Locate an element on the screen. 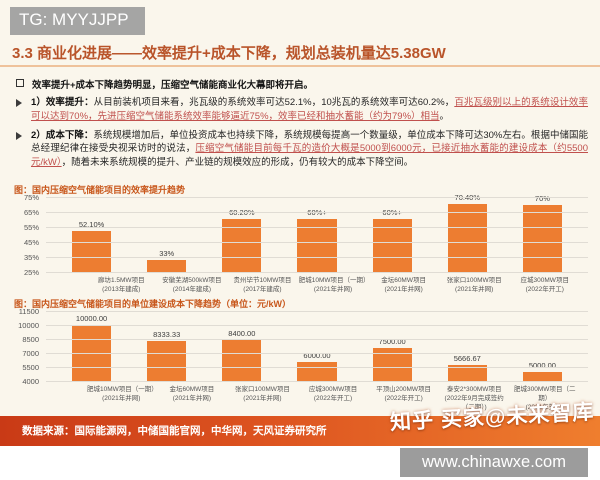 The height and width of the screenshot is (480, 600). bar-slot: 5666.67 is located at coordinates (467, 346).